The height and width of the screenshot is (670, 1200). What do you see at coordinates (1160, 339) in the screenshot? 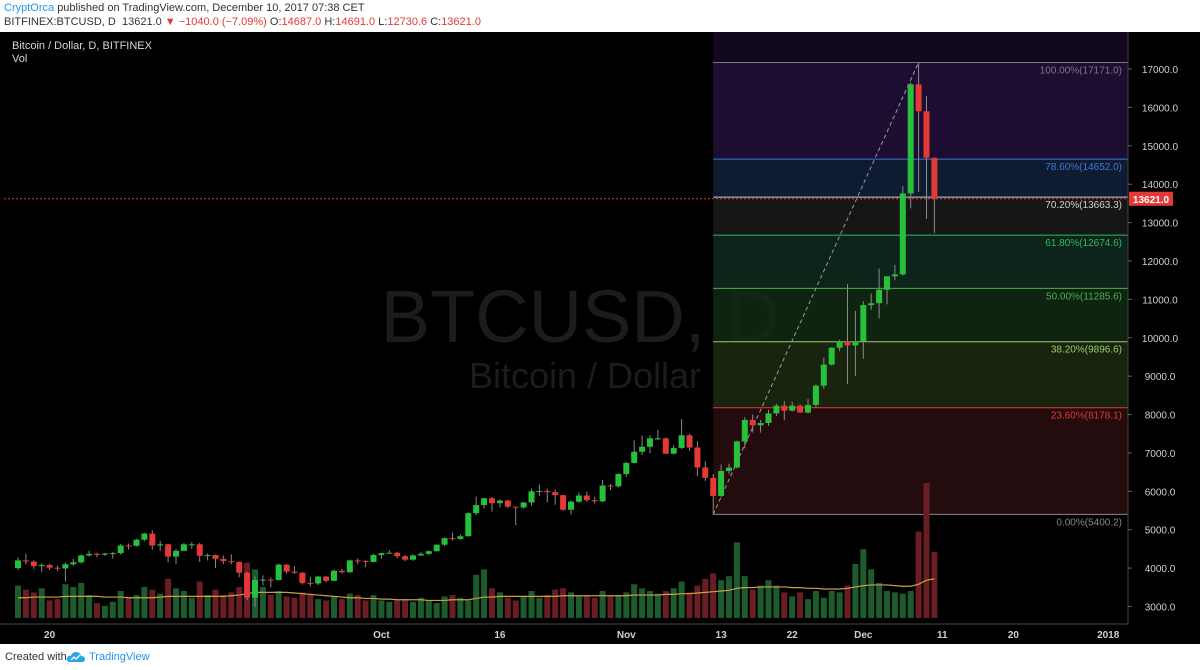
I see `price-tick-label: 10000.0` at bounding box center [1160, 339].